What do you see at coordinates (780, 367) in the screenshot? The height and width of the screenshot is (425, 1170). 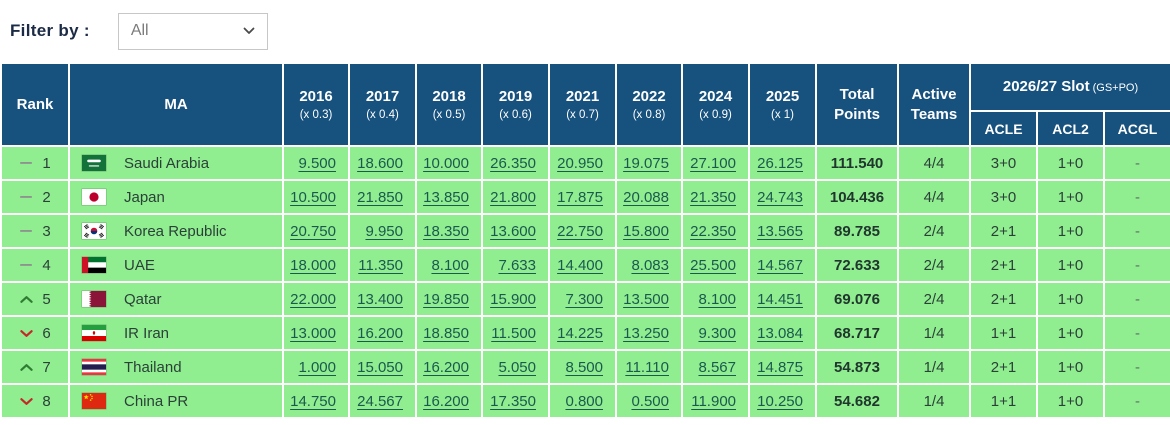 I see `points-link: 14.875` at bounding box center [780, 367].